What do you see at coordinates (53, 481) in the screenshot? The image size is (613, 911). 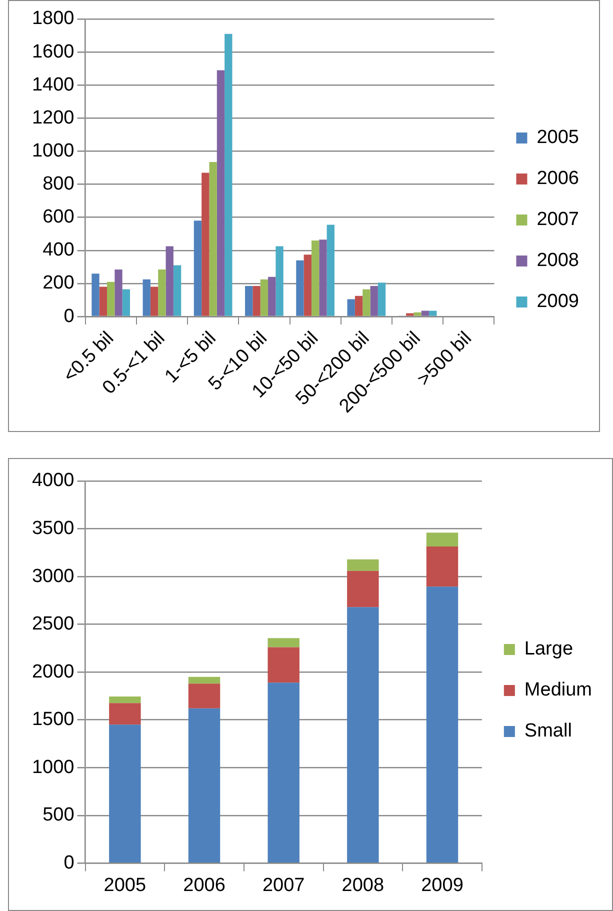 I see `y-tick-label: 4000` at bounding box center [53, 481].